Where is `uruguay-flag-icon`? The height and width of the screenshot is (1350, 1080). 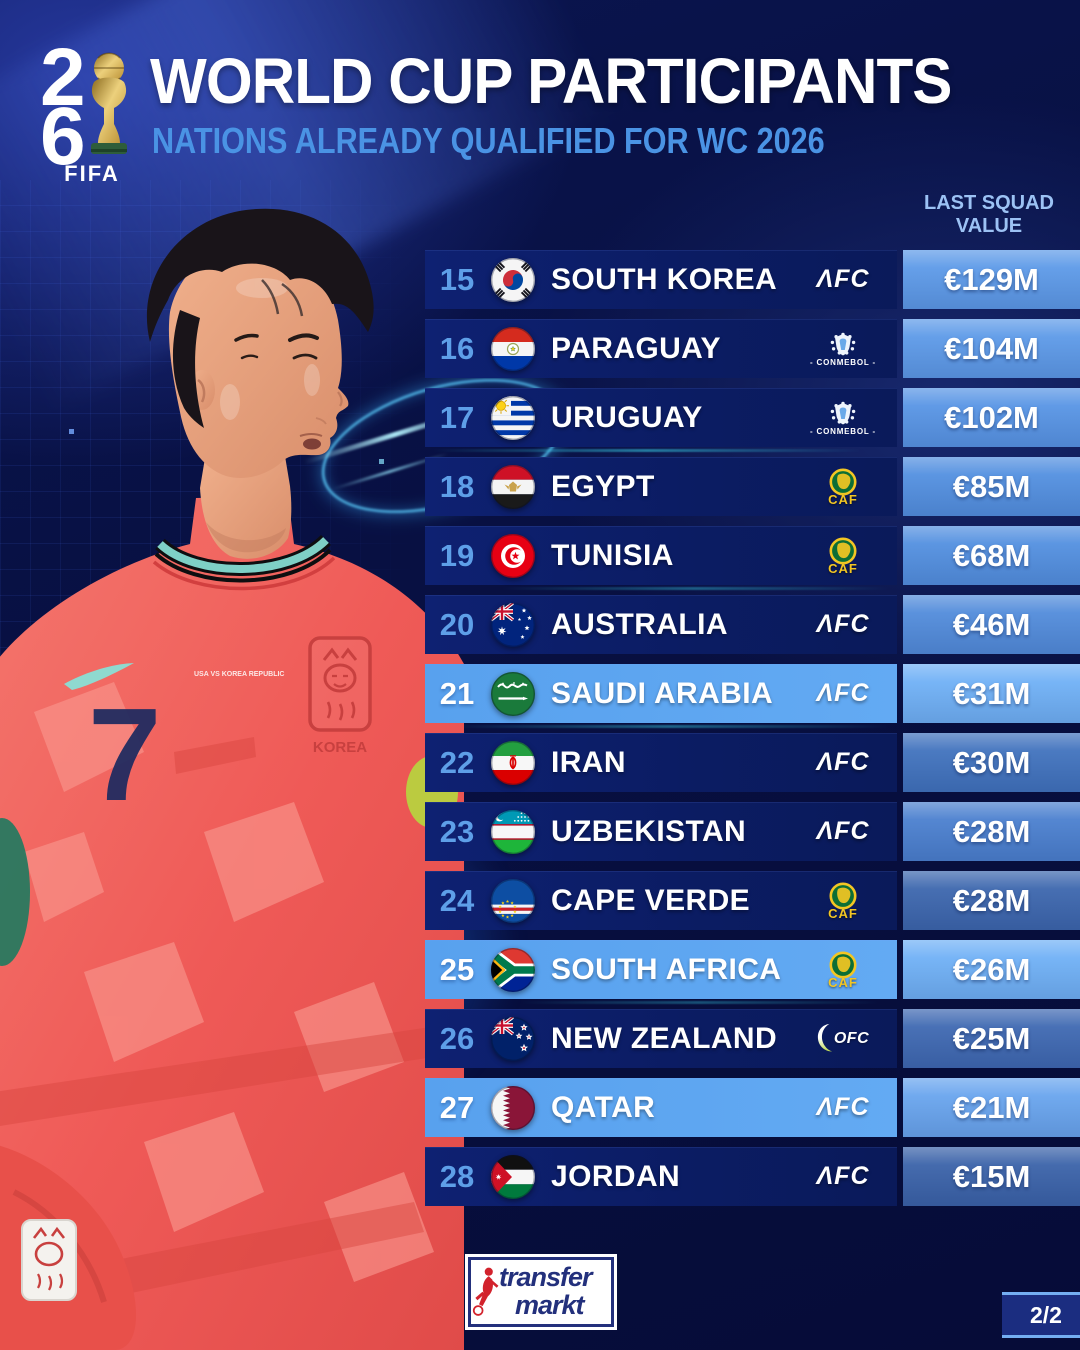
uruguay-flag-icon is located at coordinates (513, 417).